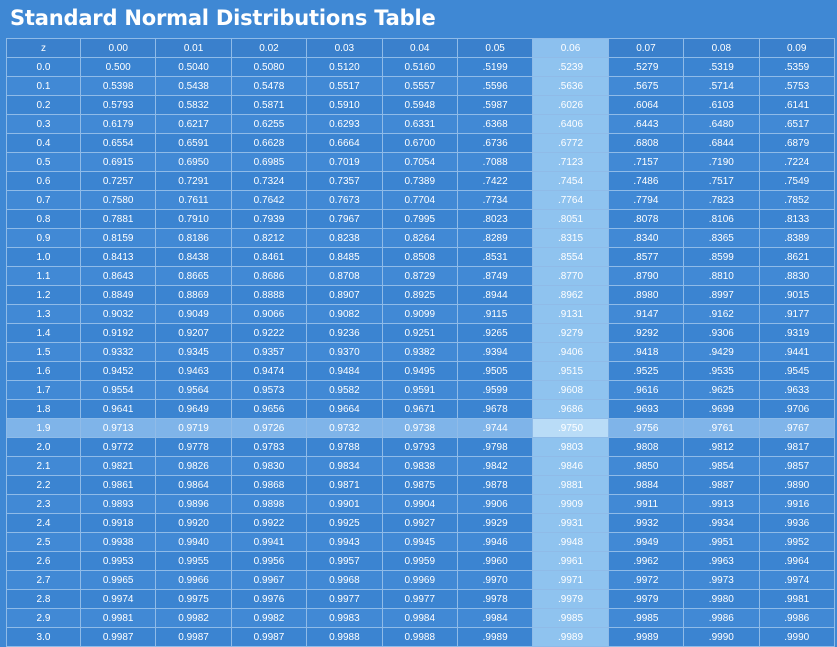  Describe the element at coordinates (118, 143) in the screenshot. I see `probability-cell: 0.6554` at that location.